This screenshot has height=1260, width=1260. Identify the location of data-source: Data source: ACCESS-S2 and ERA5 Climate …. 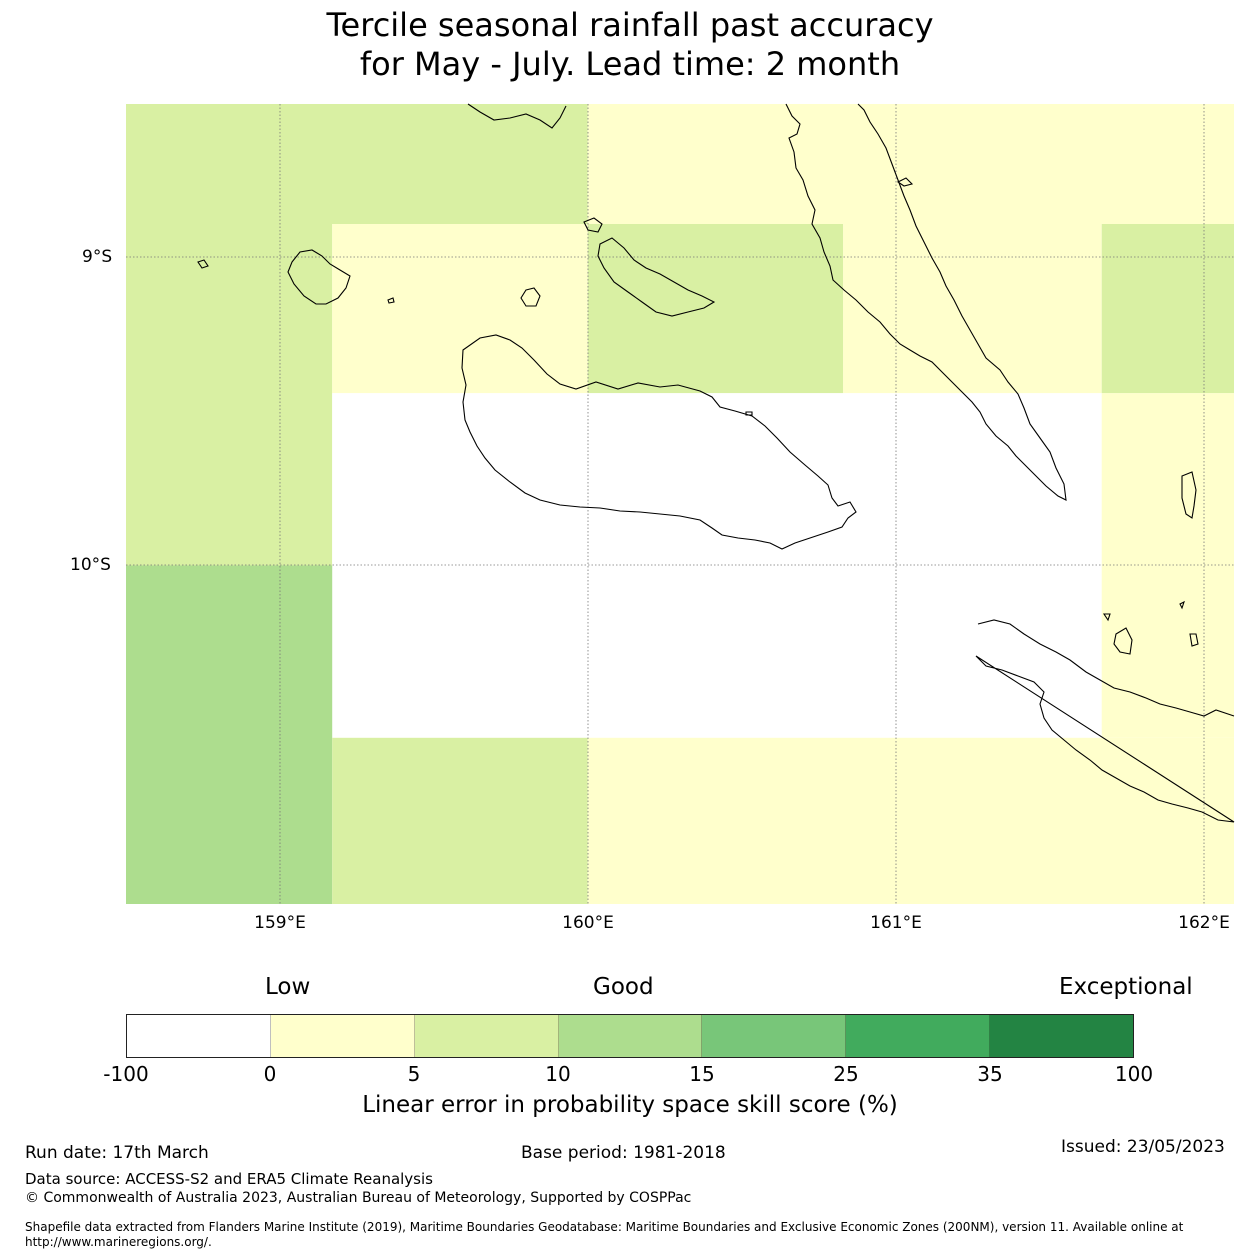
(229, 1179).